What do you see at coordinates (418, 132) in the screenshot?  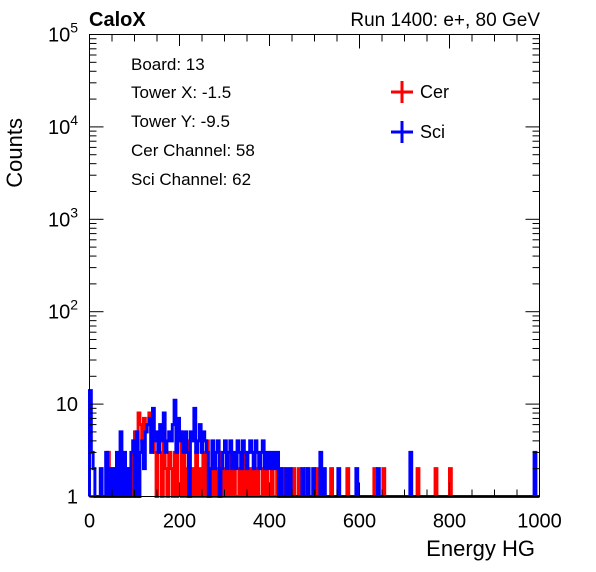 I see `legend-entry-sci: Sci` at bounding box center [418, 132].